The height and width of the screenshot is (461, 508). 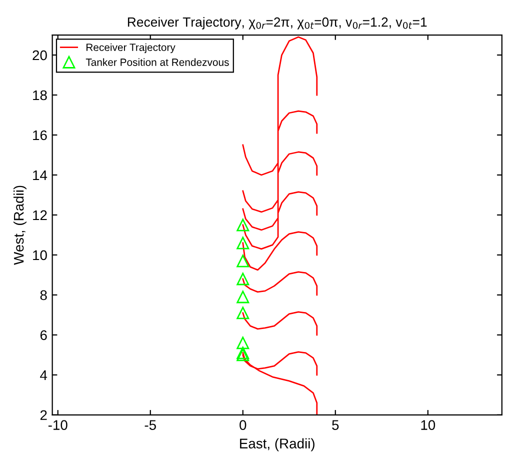 What do you see at coordinates (40, 175) in the screenshot?
I see `y-tick-label: 14` at bounding box center [40, 175].